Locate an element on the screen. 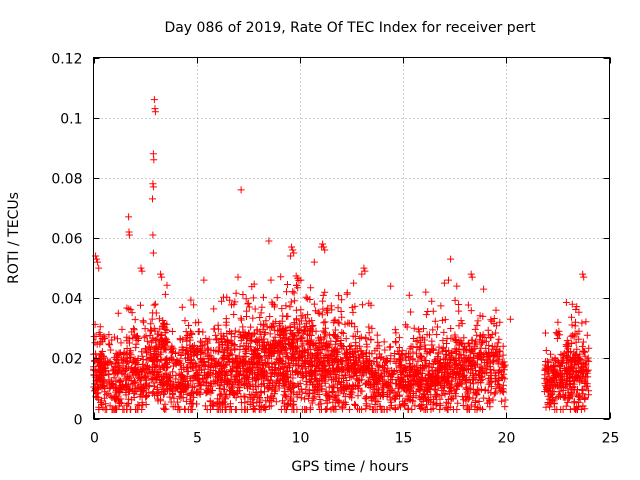 This screenshot has width=640, height=480. y-tick-label: 0.12 is located at coordinates (66, 60).